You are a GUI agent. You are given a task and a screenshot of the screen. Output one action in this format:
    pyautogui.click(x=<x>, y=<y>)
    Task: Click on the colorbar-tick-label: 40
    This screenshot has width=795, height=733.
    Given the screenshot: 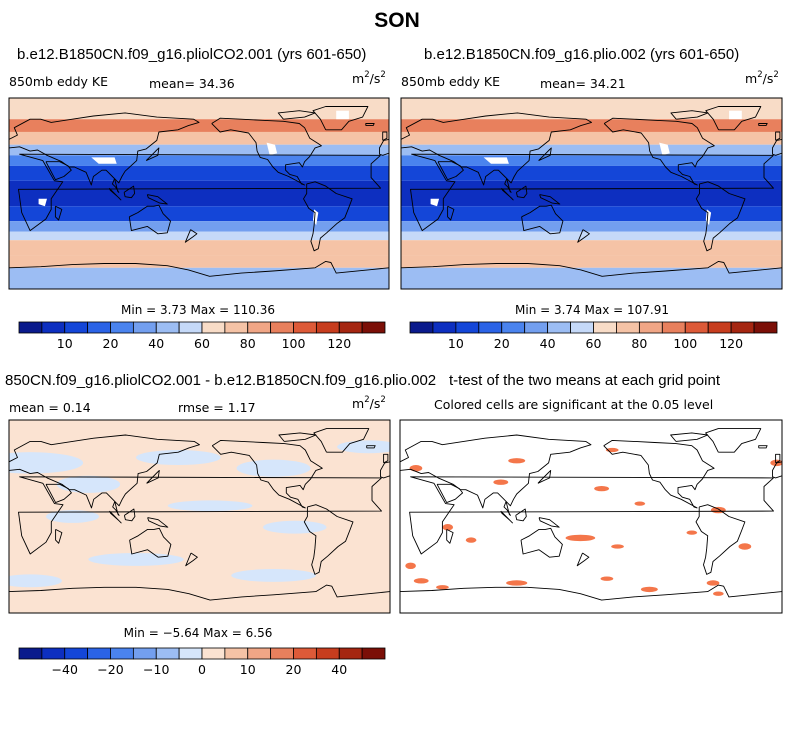 What is the action you would take?
    pyautogui.click(x=548, y=343)
    